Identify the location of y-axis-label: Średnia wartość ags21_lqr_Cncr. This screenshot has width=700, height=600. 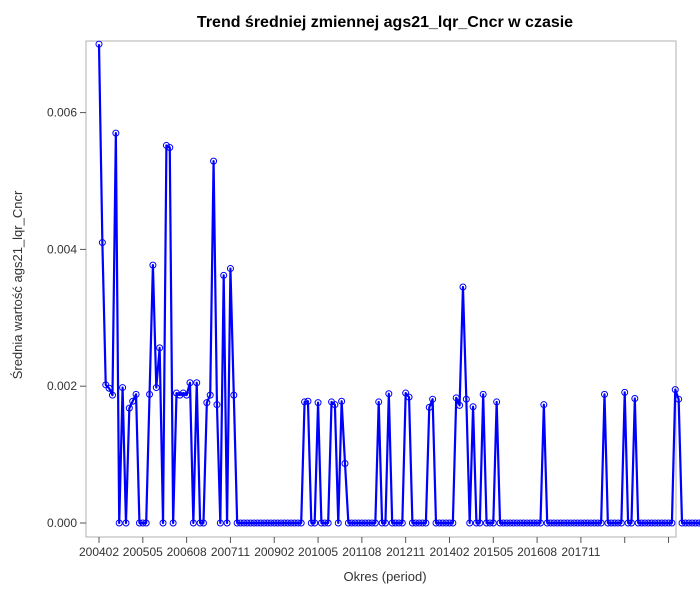
(17, 284).